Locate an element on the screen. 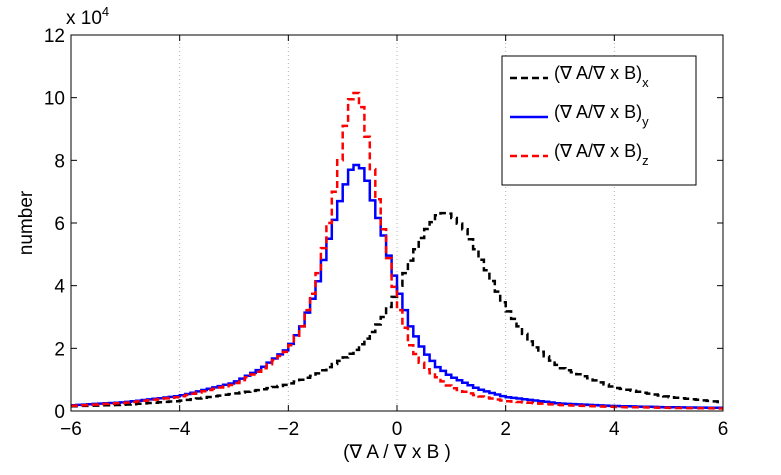 The height and width of the screenshot is (475, 781). x-tick-label: 6 is located at coordinates (723, 429).